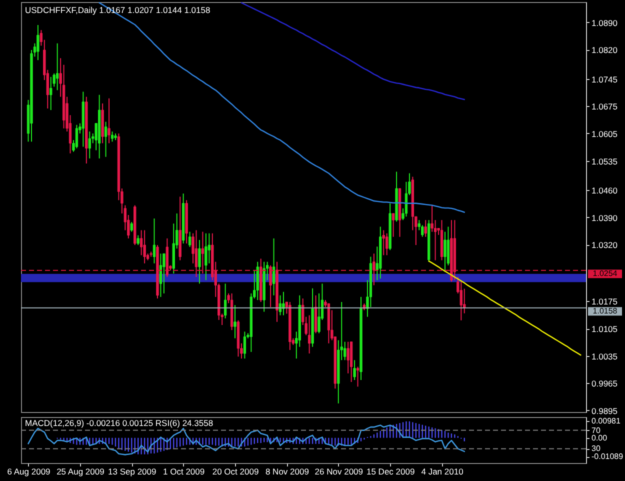 The width and height of the screenshot is (625, 481). What do you see at coordinates (442, 471) in the screenshot?
I see `x-tick-label: 4 Jan 2010` at bounding box center [442, 471].